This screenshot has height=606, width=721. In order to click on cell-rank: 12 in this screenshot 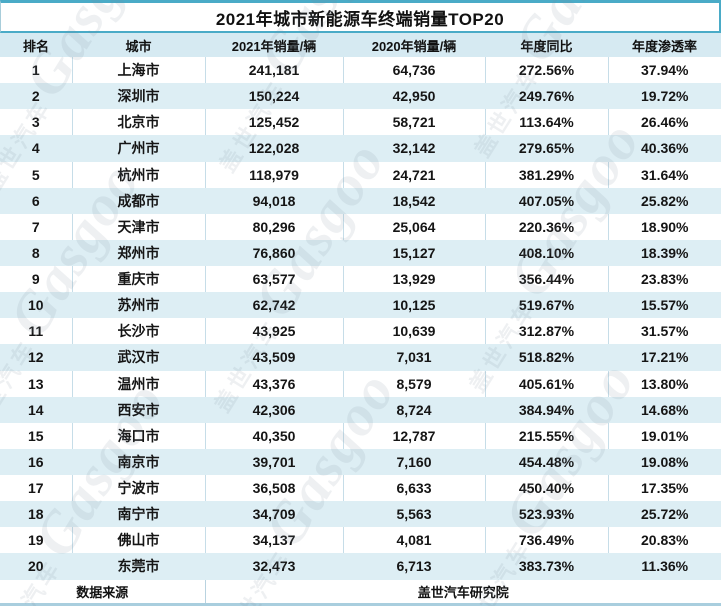, I will do `click(36, 357)`.